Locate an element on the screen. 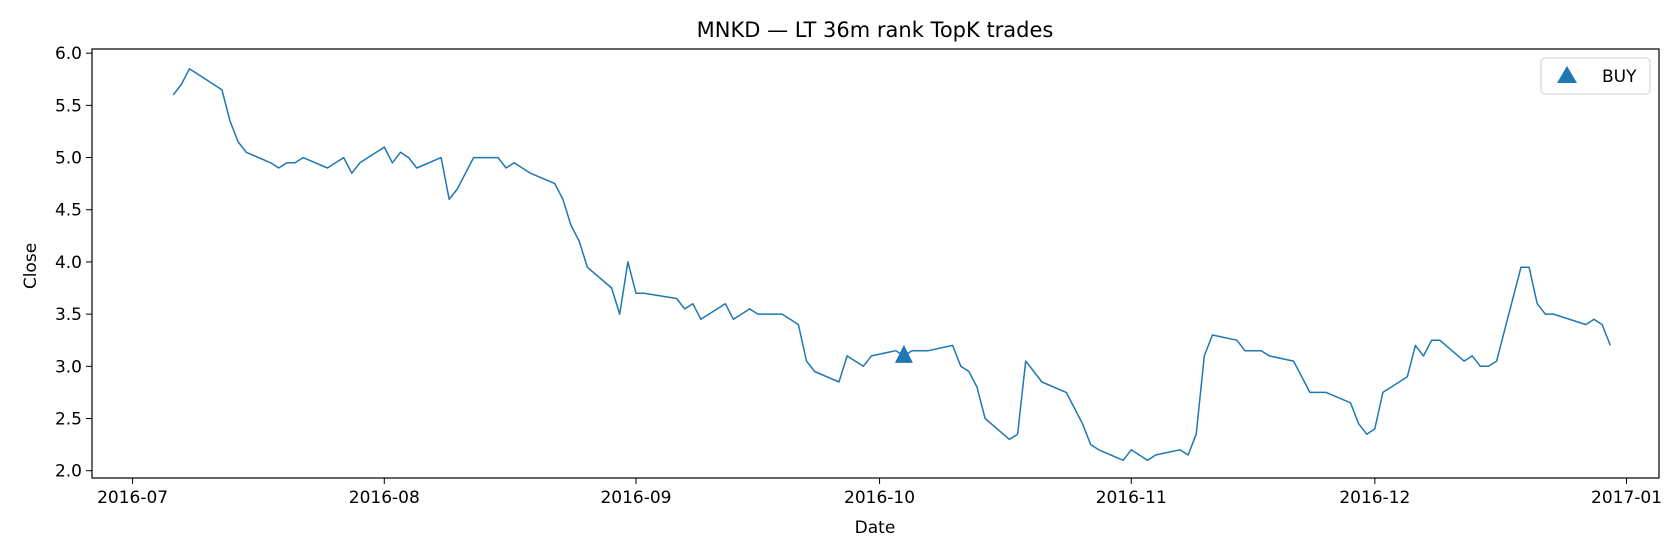 This screenshot has height=560, width=1680. x-tick-label: 2016-12 is located at coordinates (1374, 498).